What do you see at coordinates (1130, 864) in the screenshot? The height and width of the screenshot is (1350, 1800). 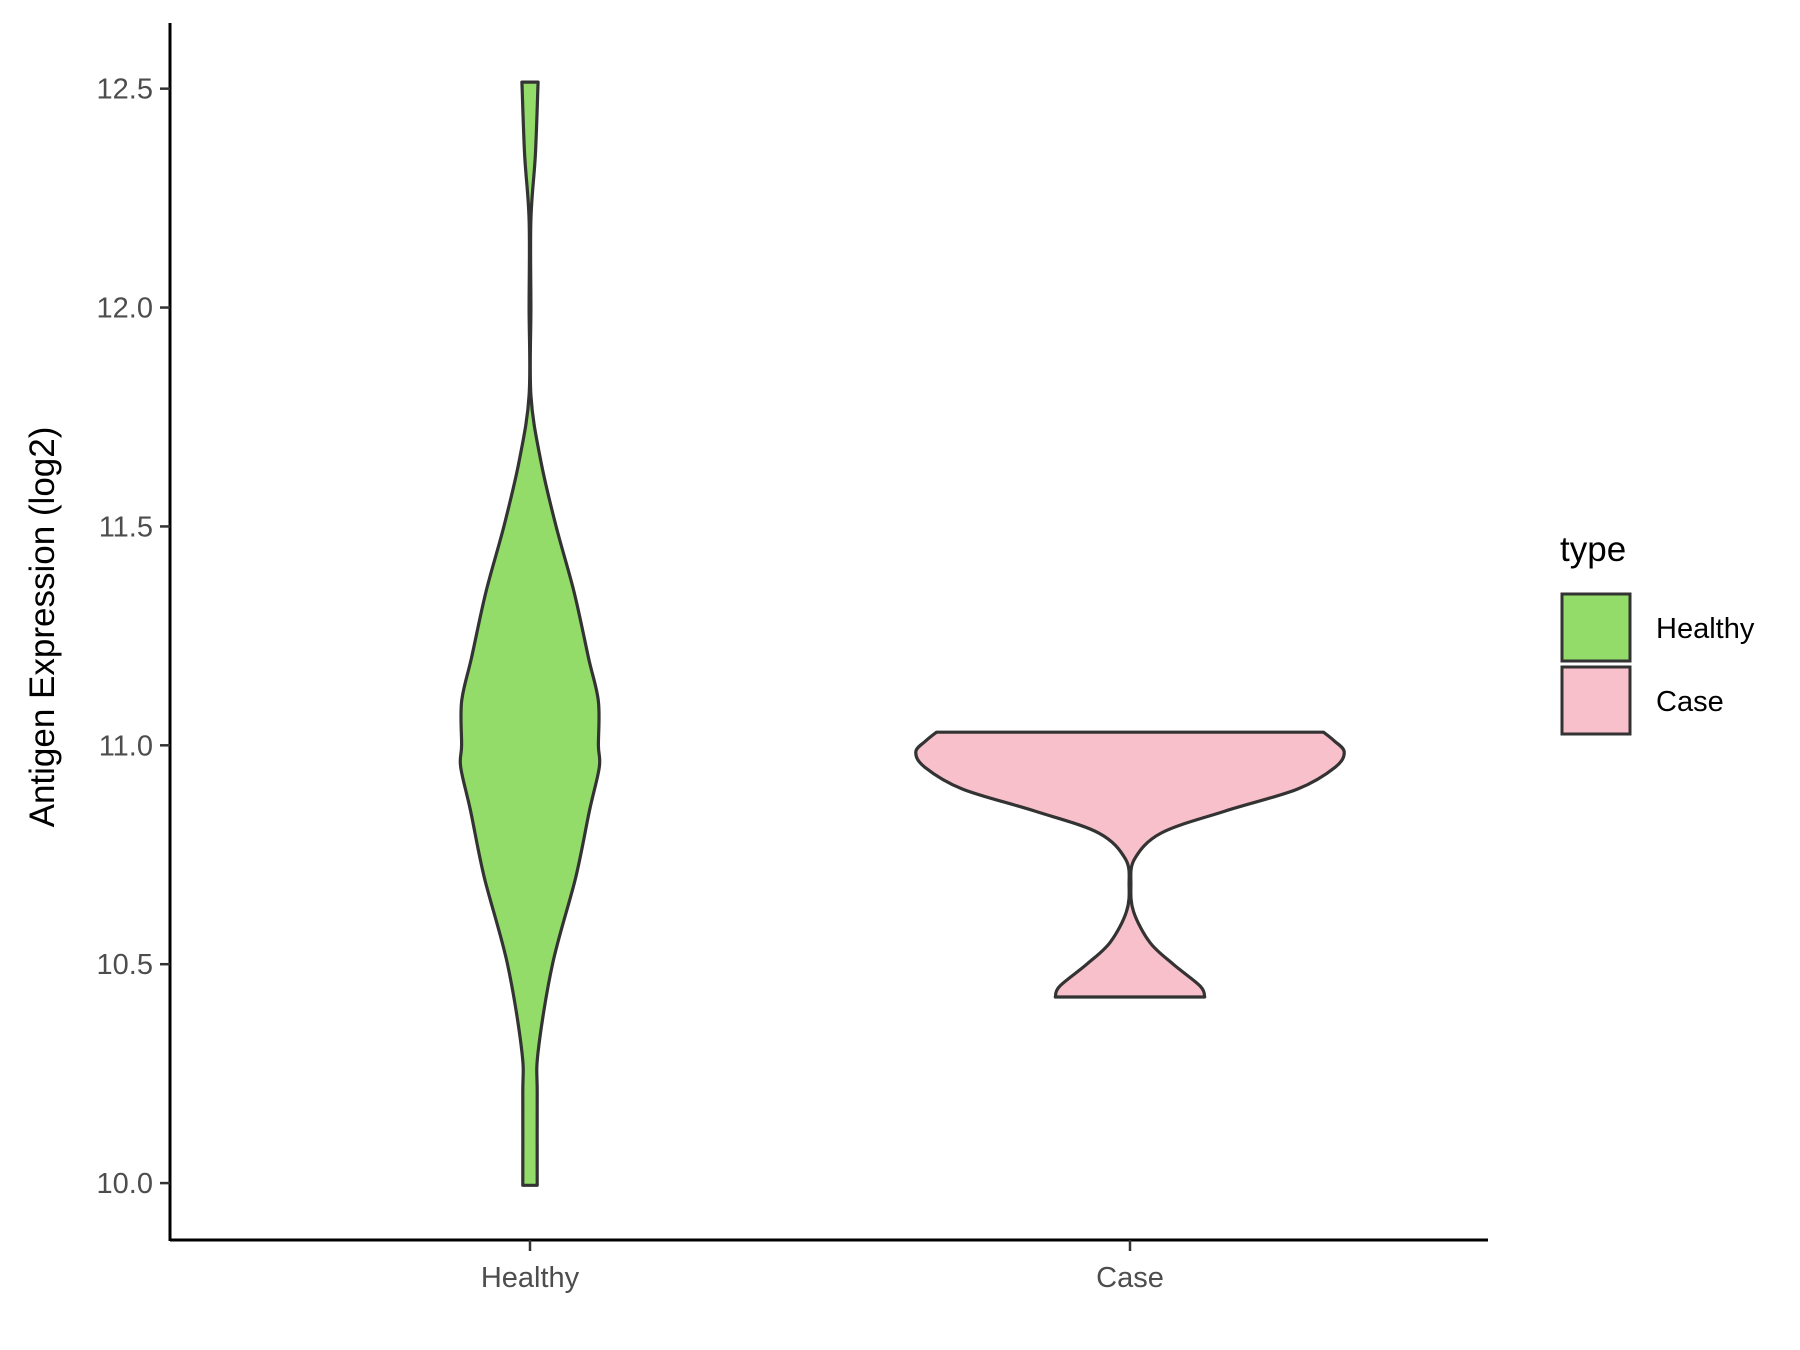 I see `violin-case` at bounding box center [1130, 864].